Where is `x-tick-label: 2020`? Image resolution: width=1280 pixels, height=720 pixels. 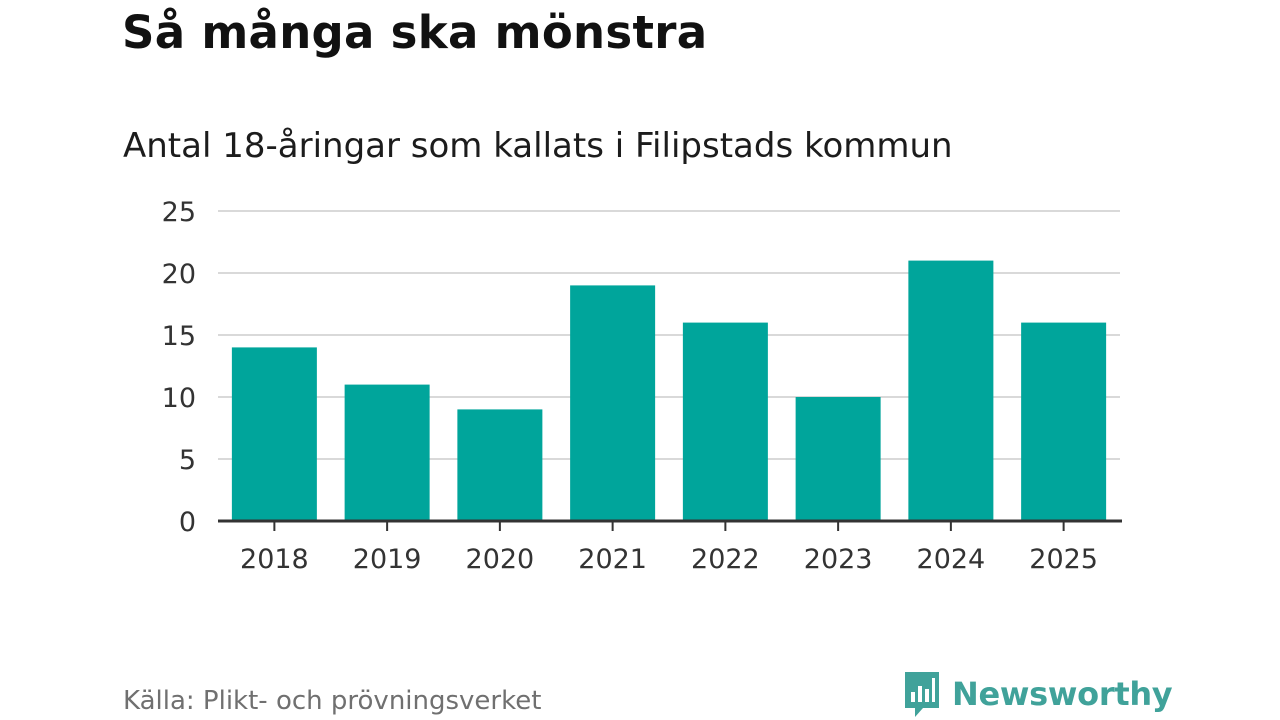 x-tick-label: 2020 is located at coordinates (500, 559).